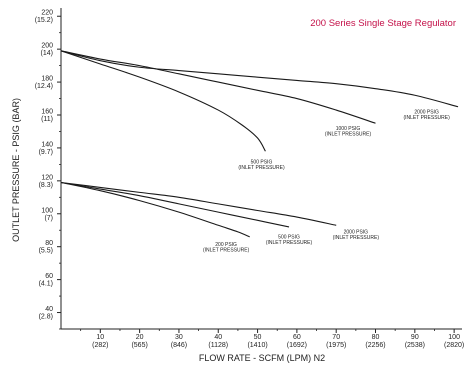 The width and height of the screenshot is (466, 369). I want to click on x-tick-sublabel: (846), so click(179, 345).